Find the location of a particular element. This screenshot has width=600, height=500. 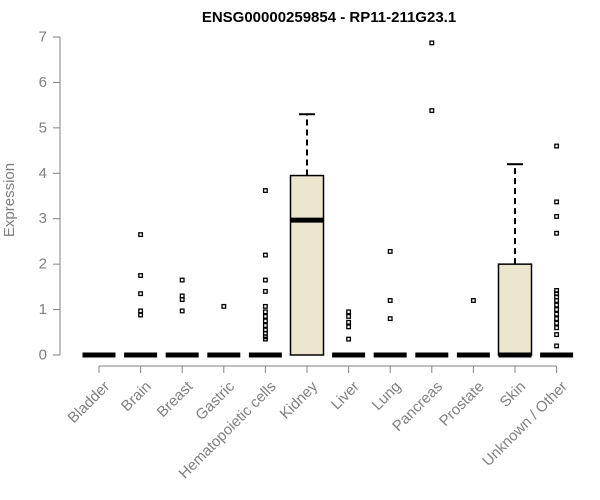

y-tick-label: 2 is located at coordinates (43, 264).